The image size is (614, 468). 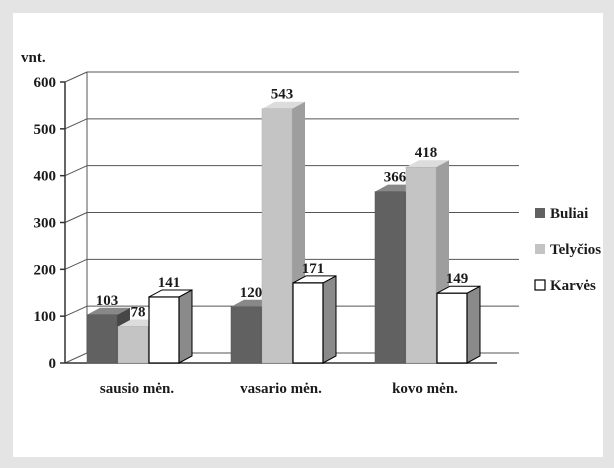 What do you see at coordinates (395, 178) in the screenshot?
I see `data-label: 366` at bounding box center [395, 178].